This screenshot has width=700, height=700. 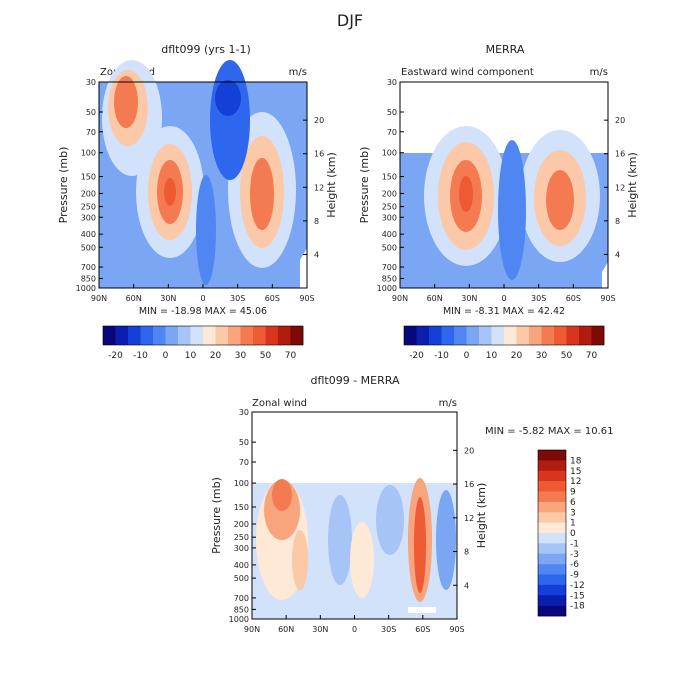 What do you see at coordinates (216, 515) in the screenshot?
I see `diff-ylabel: Pressure (mb)` at bounding box center [216, 515].